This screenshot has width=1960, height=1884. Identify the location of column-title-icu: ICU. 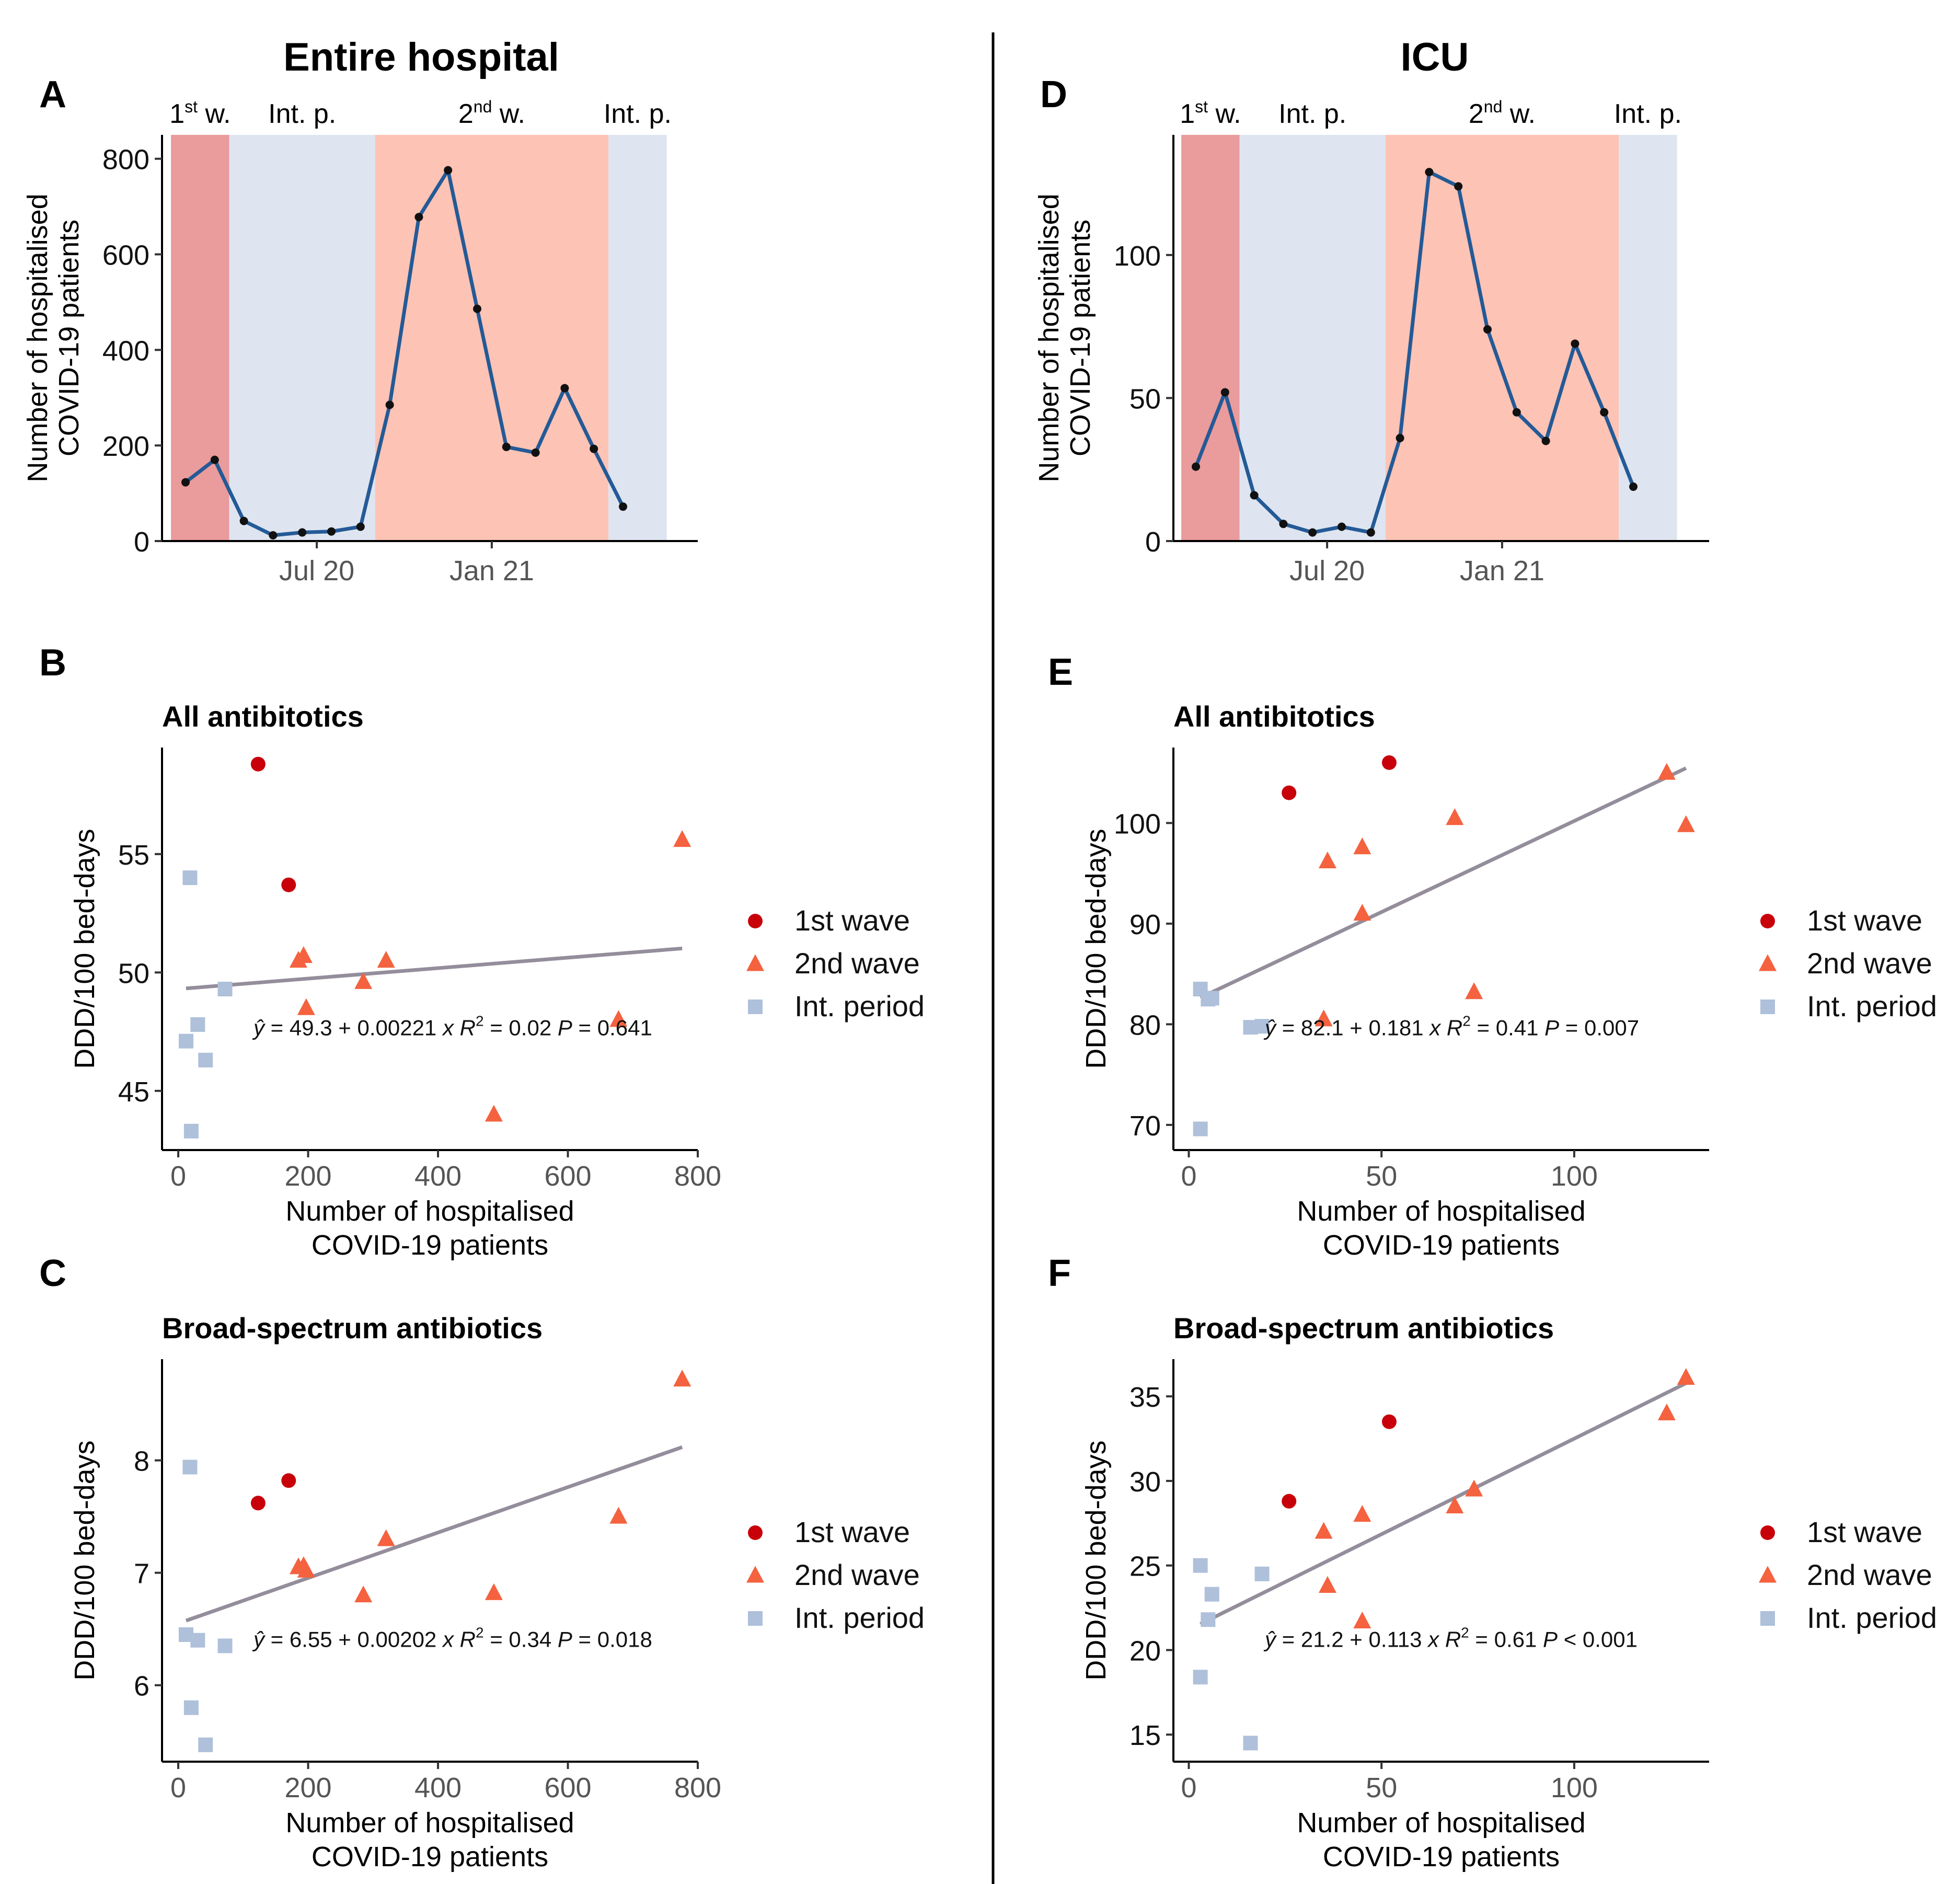
(1435, 57).